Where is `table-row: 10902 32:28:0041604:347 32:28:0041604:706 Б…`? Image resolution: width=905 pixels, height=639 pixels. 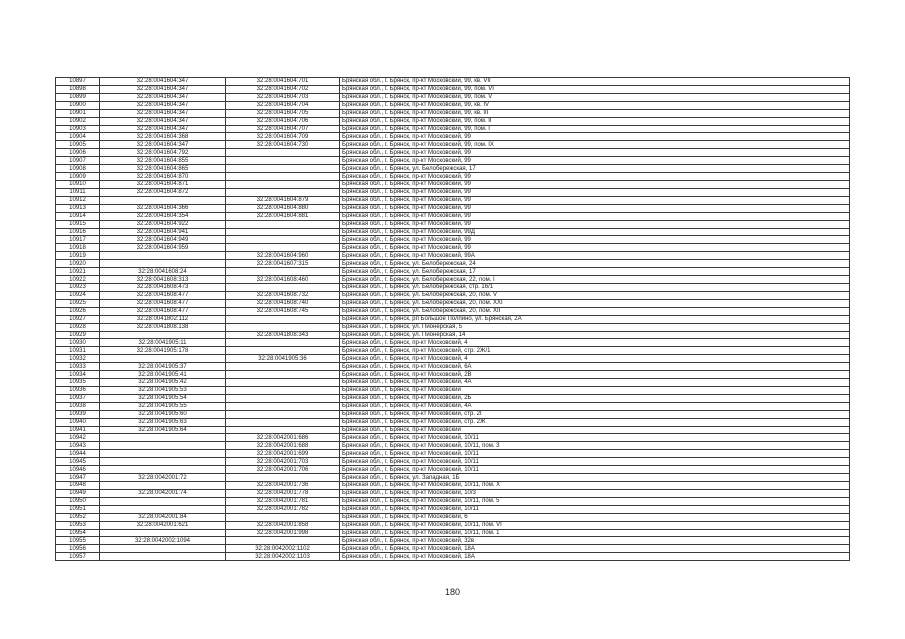 table-row: 10902 32:28:0041604:347 32:28:0041604:706 Б… is located at coordinates (452, 121).